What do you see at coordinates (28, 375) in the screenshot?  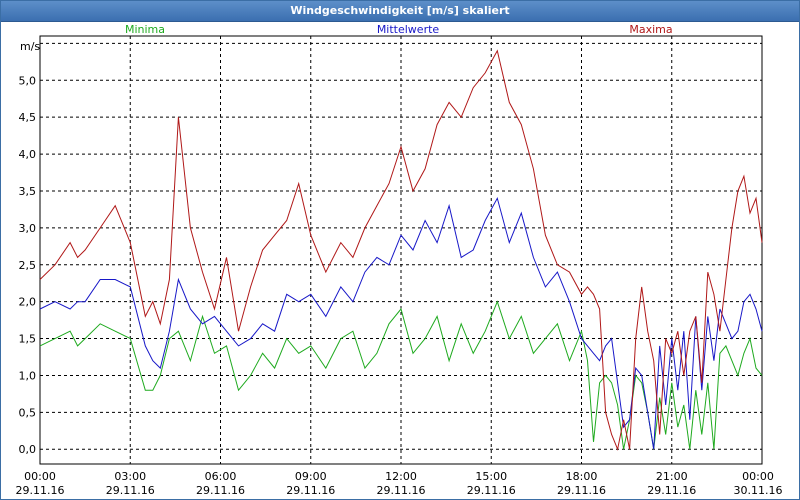 I see `y-tick-label: 1,0` at bounding box center [28, 375].